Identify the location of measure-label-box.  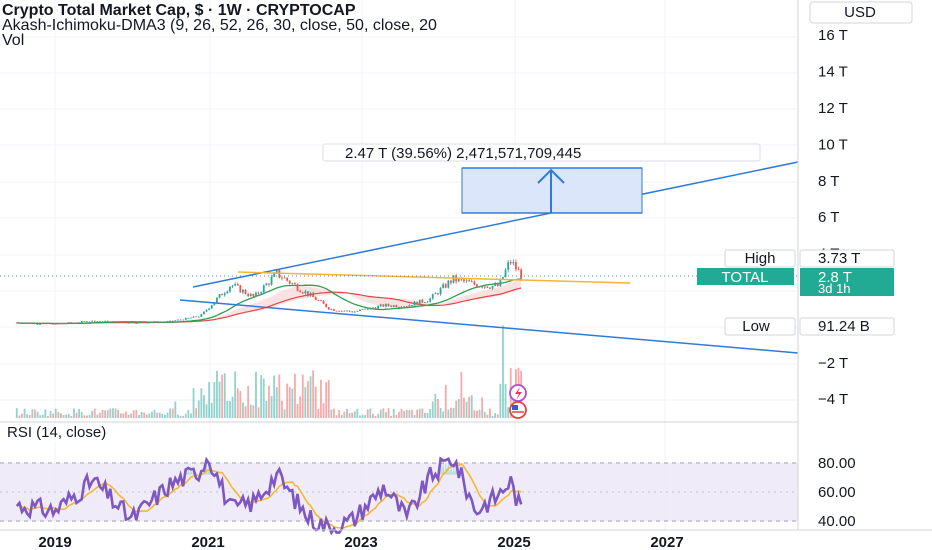
(541, 152).